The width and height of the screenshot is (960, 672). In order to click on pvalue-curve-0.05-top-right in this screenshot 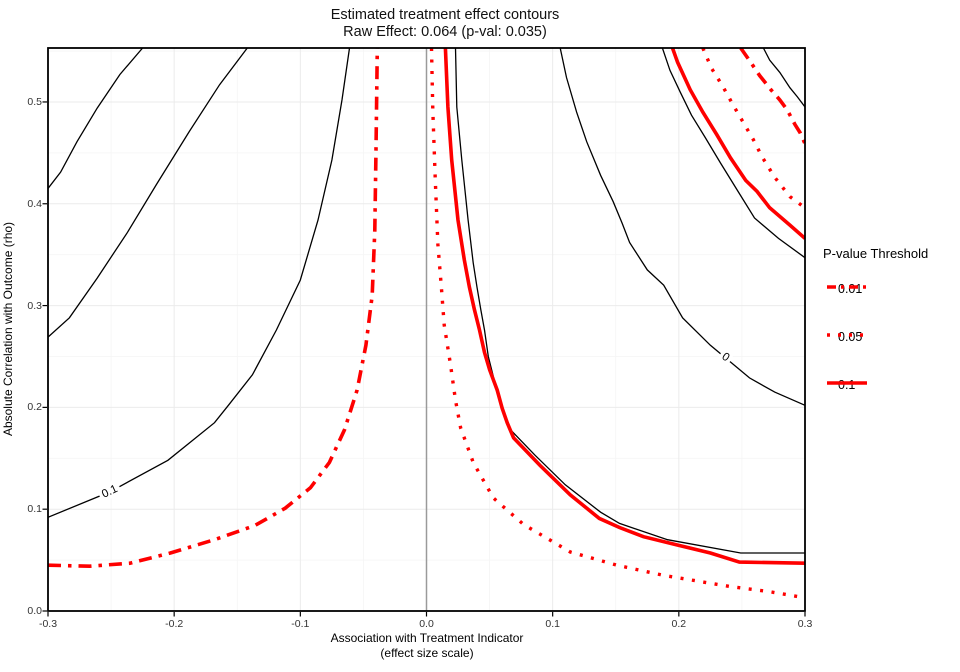, I will do `click(753, 129)`.